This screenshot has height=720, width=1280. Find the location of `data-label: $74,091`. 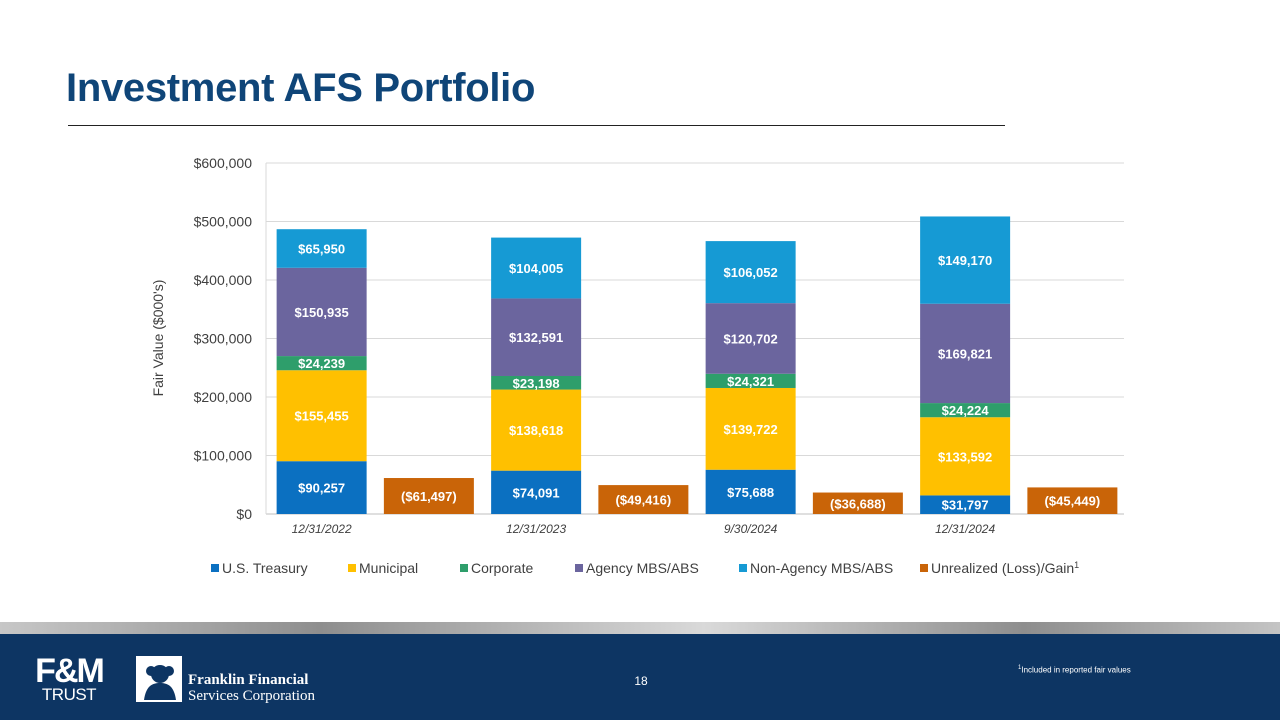

data-label: $74,091 is located at coordinates (536, 492).